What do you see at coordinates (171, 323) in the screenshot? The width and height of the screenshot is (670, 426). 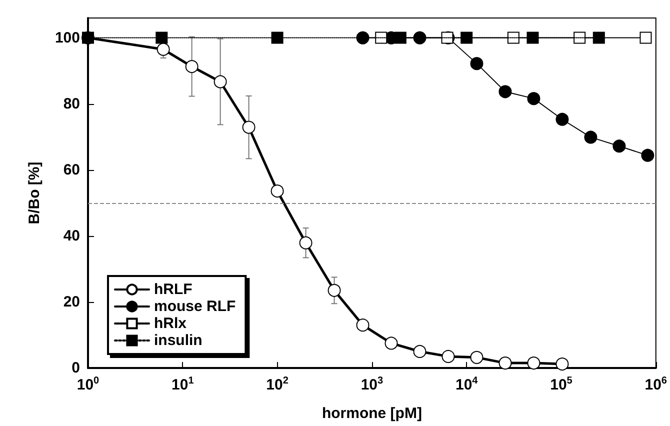 I see `legend-label: hRlx` at bounding box center [171, 323].